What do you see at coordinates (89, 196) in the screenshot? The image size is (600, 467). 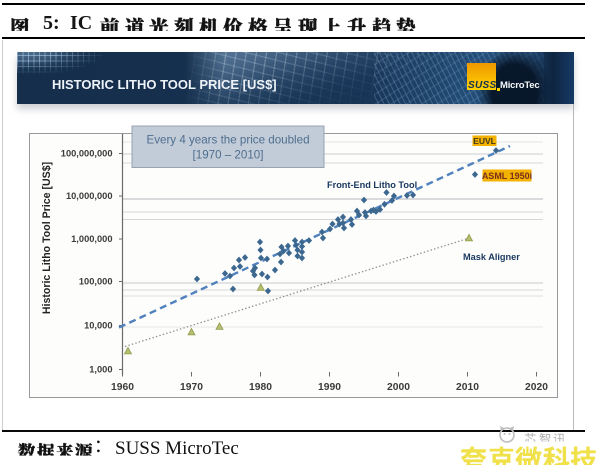 I see `svg-text: 10,000,000` at bounding box center [89, 196].